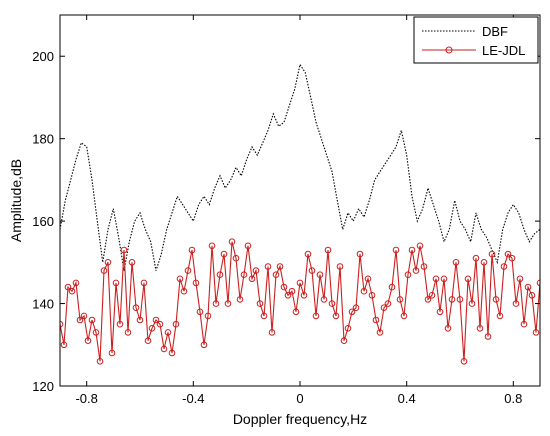  I want to click on x-tick-label: 0, so click(299, 398).